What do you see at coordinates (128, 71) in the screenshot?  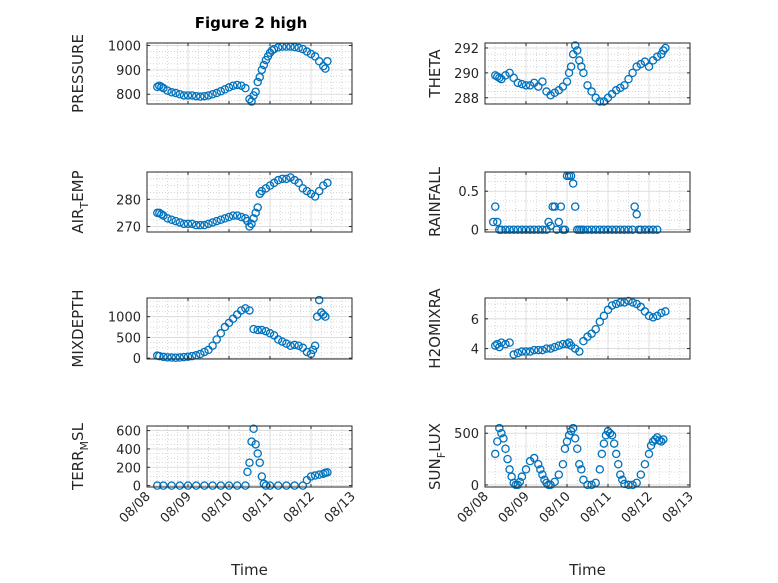 I see `y-tick-label: 900` at bounding box center [128, 71].